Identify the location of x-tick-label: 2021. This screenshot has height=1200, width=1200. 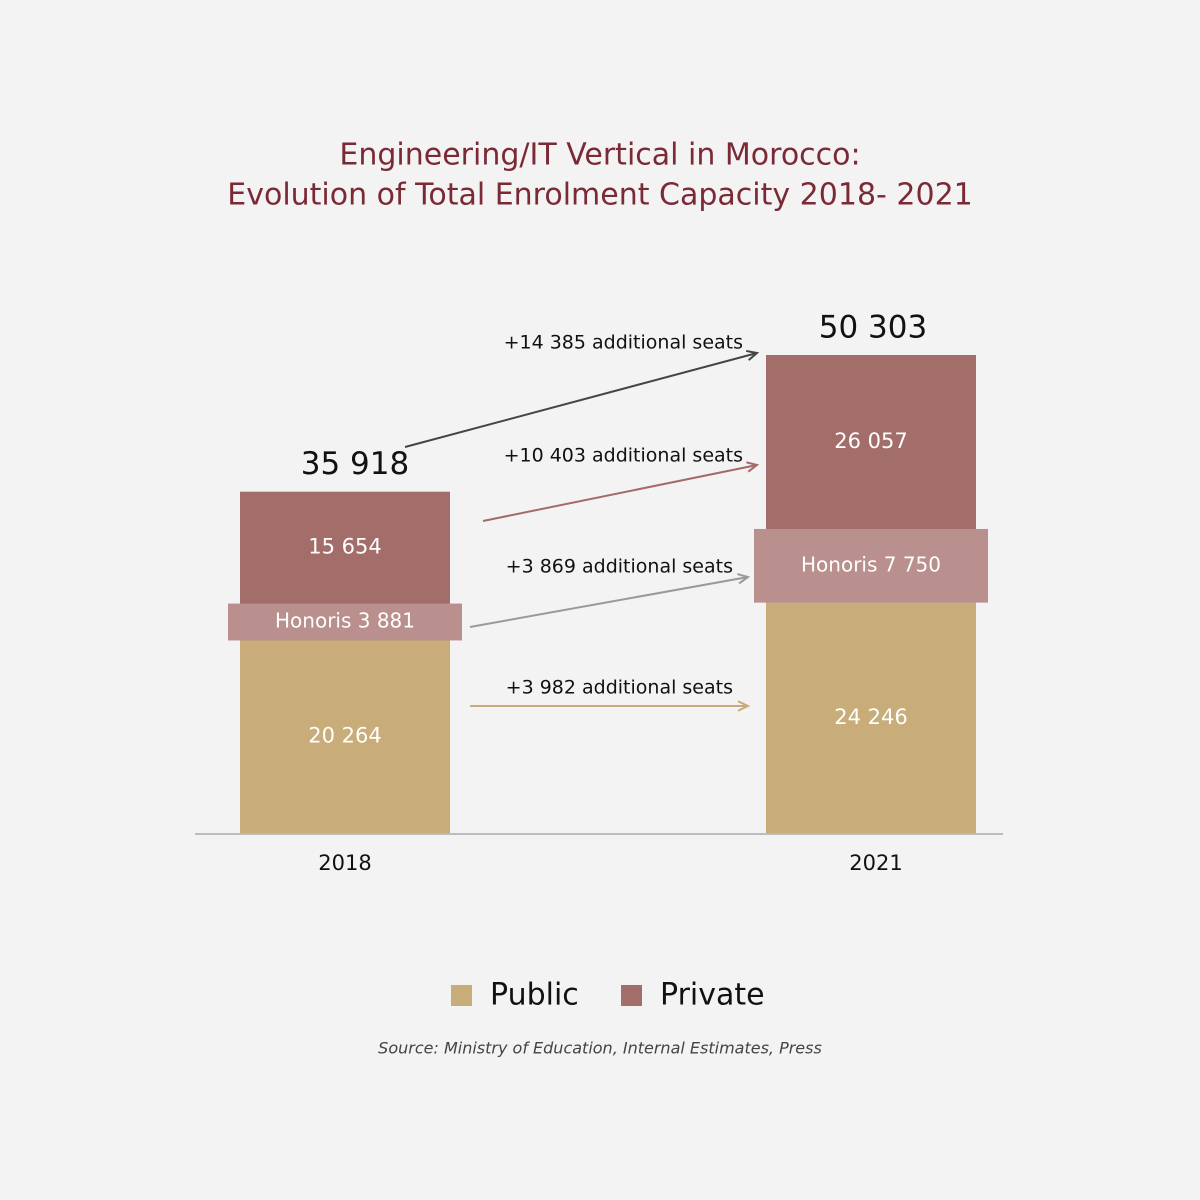
(875, 863).